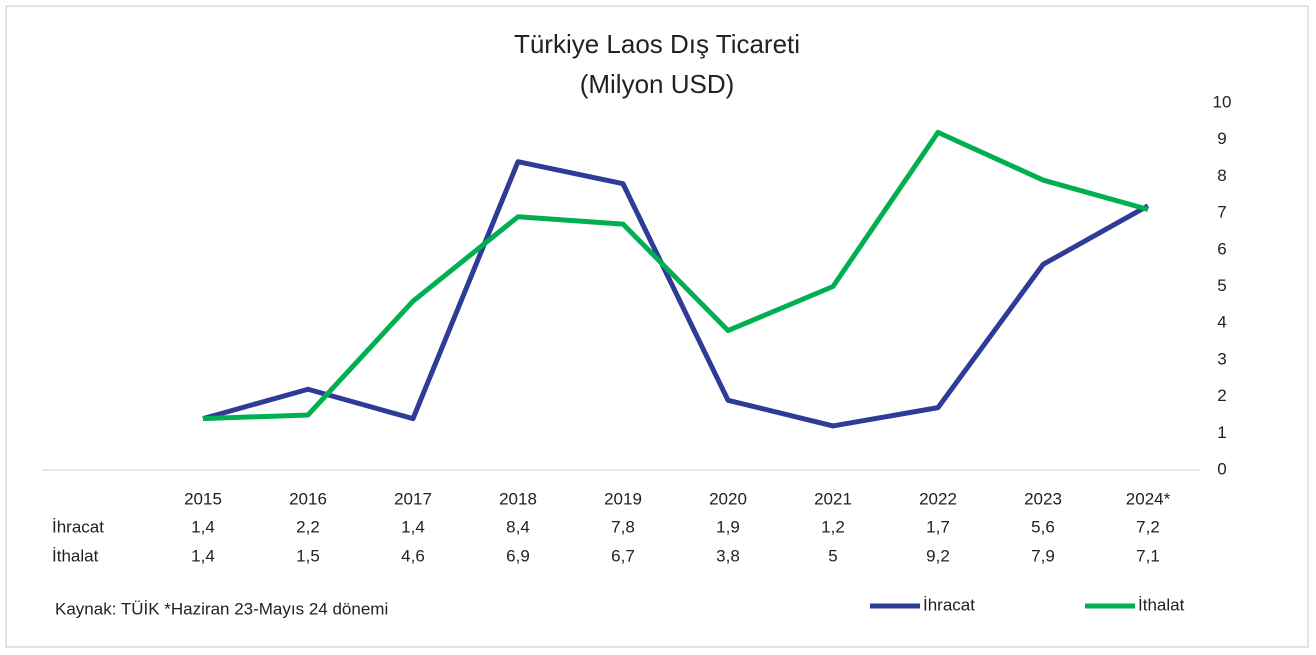 This screenshot has width=1316, height=655. Describe the element at coordinates (308, 555) in the screenshot. I see `table-cell: 1,5` at that location.